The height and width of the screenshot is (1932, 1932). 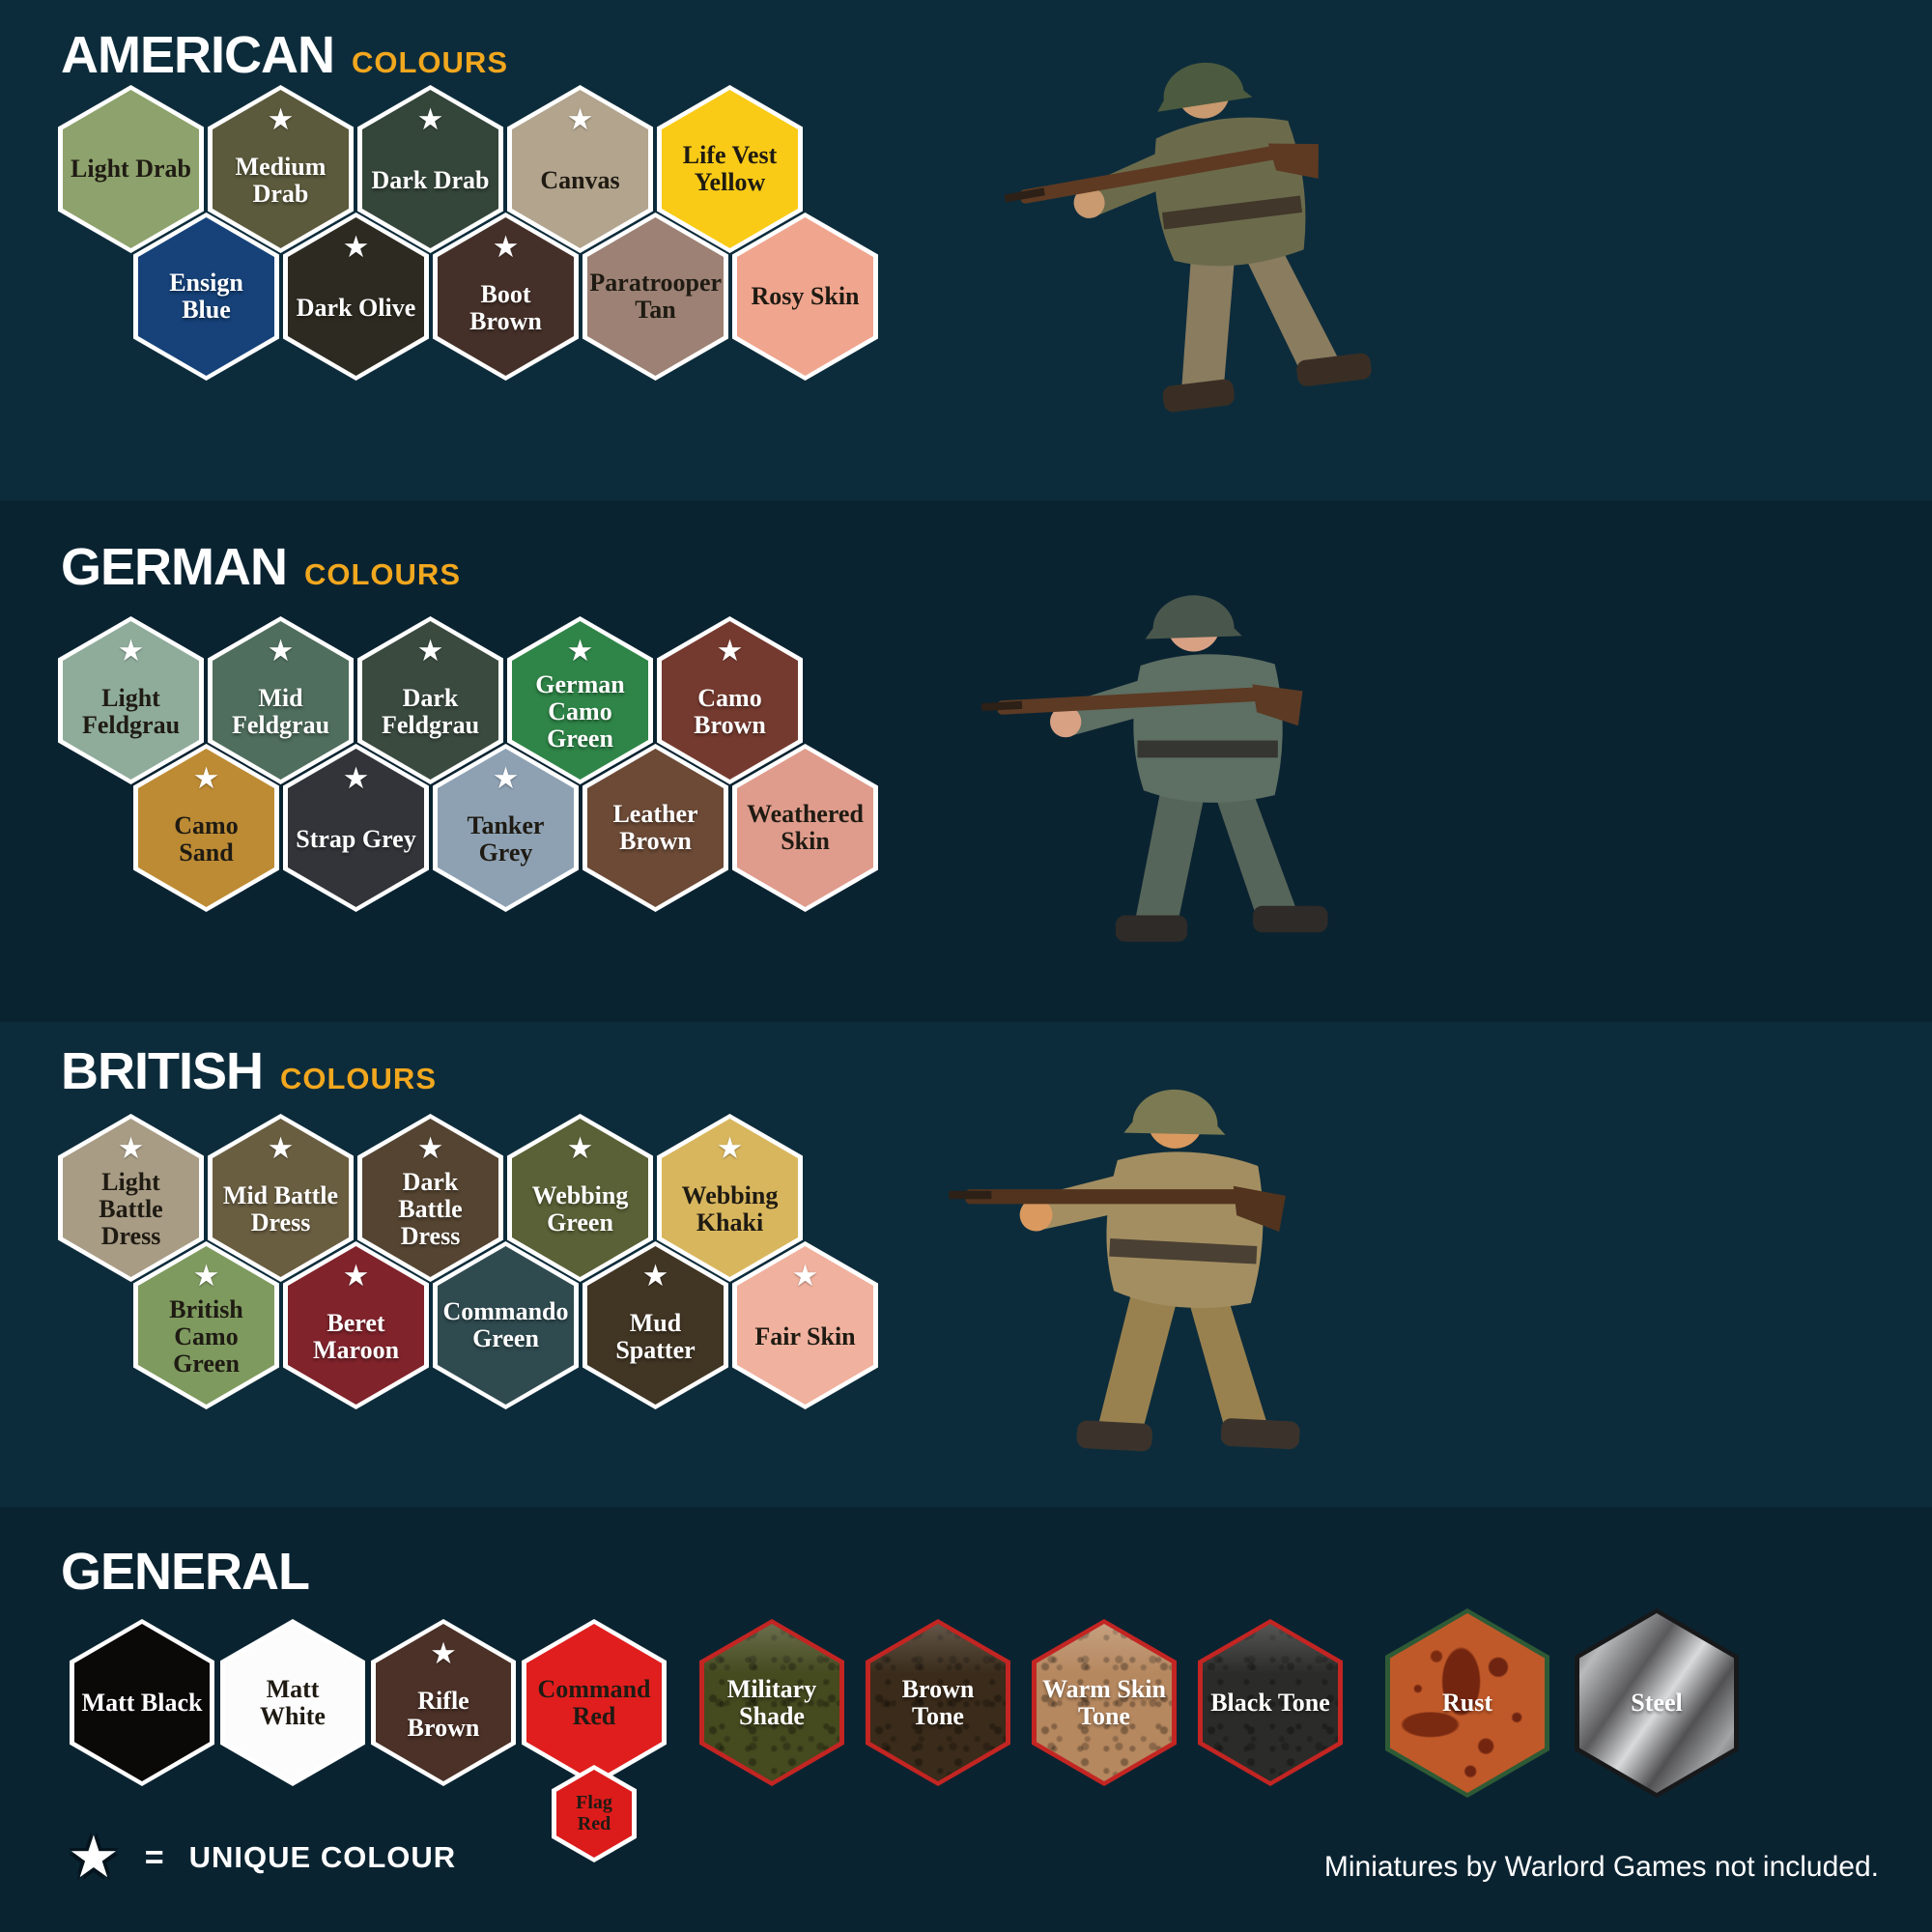 I want to click on swatch-colour-fill: Life Vest Yellow, so click(x=730, y=169).